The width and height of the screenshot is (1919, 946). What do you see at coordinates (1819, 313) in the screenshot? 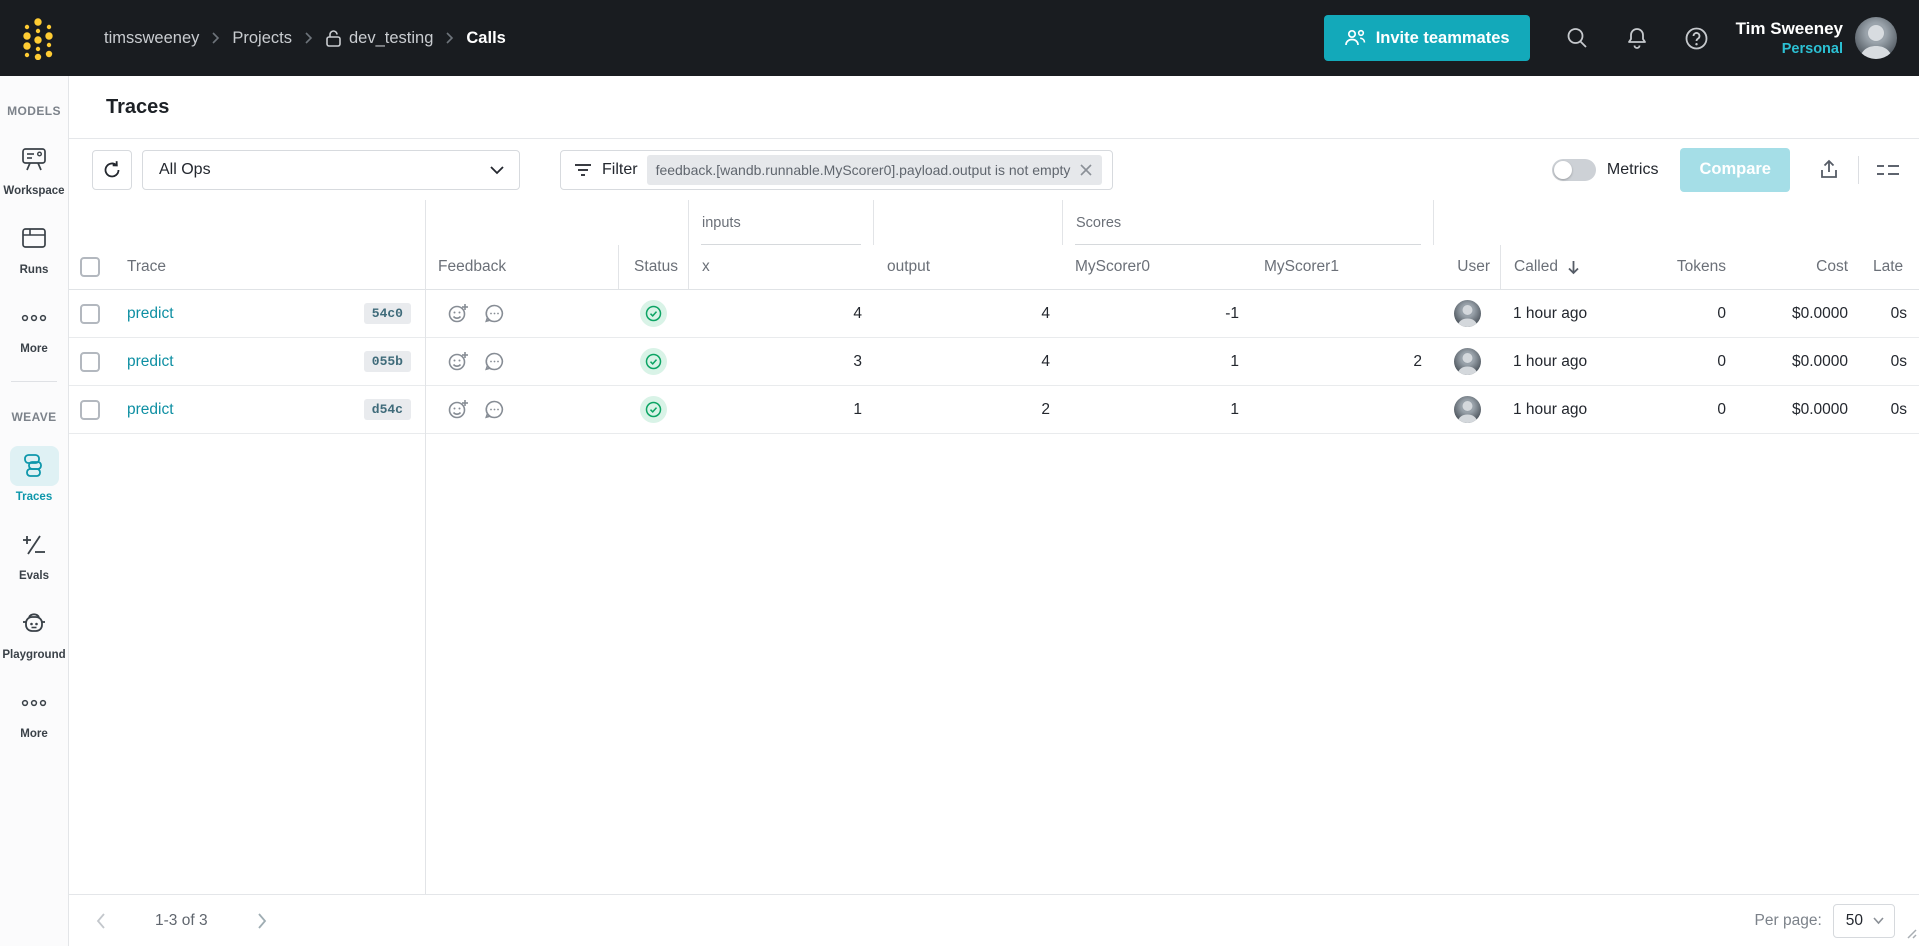
I see `cell-cost: $0.0000` at bounding box center [1819, 313].